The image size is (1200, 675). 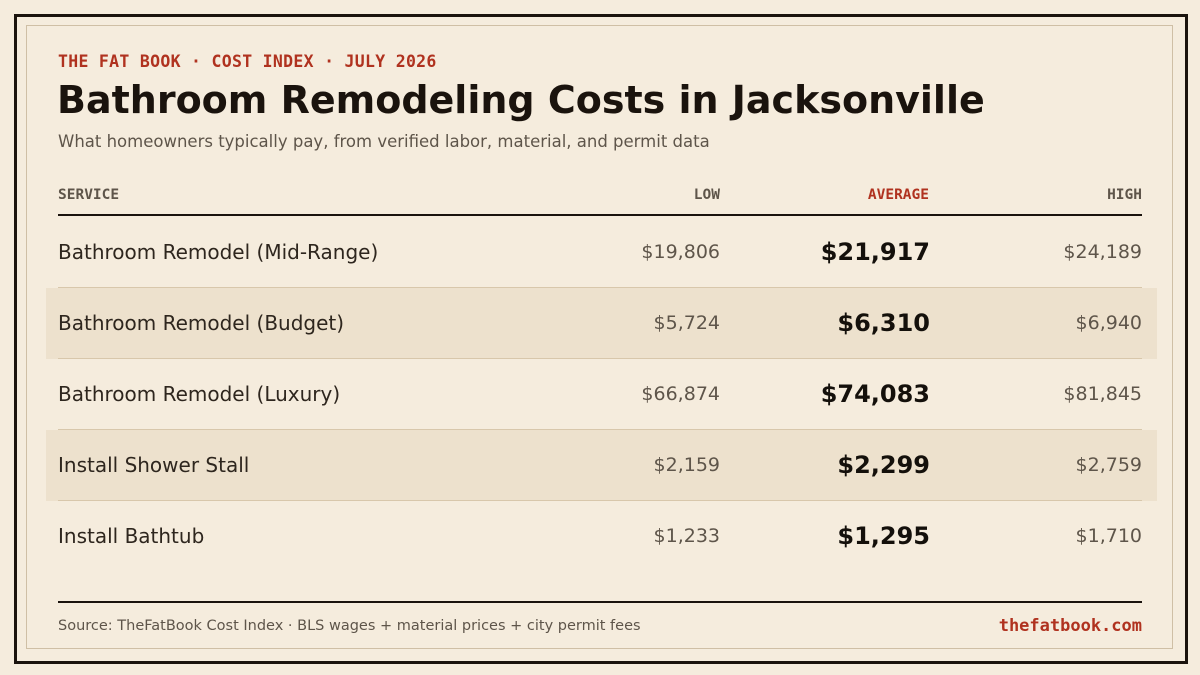 I want to click on header-divider, so click(x=600, y=215).